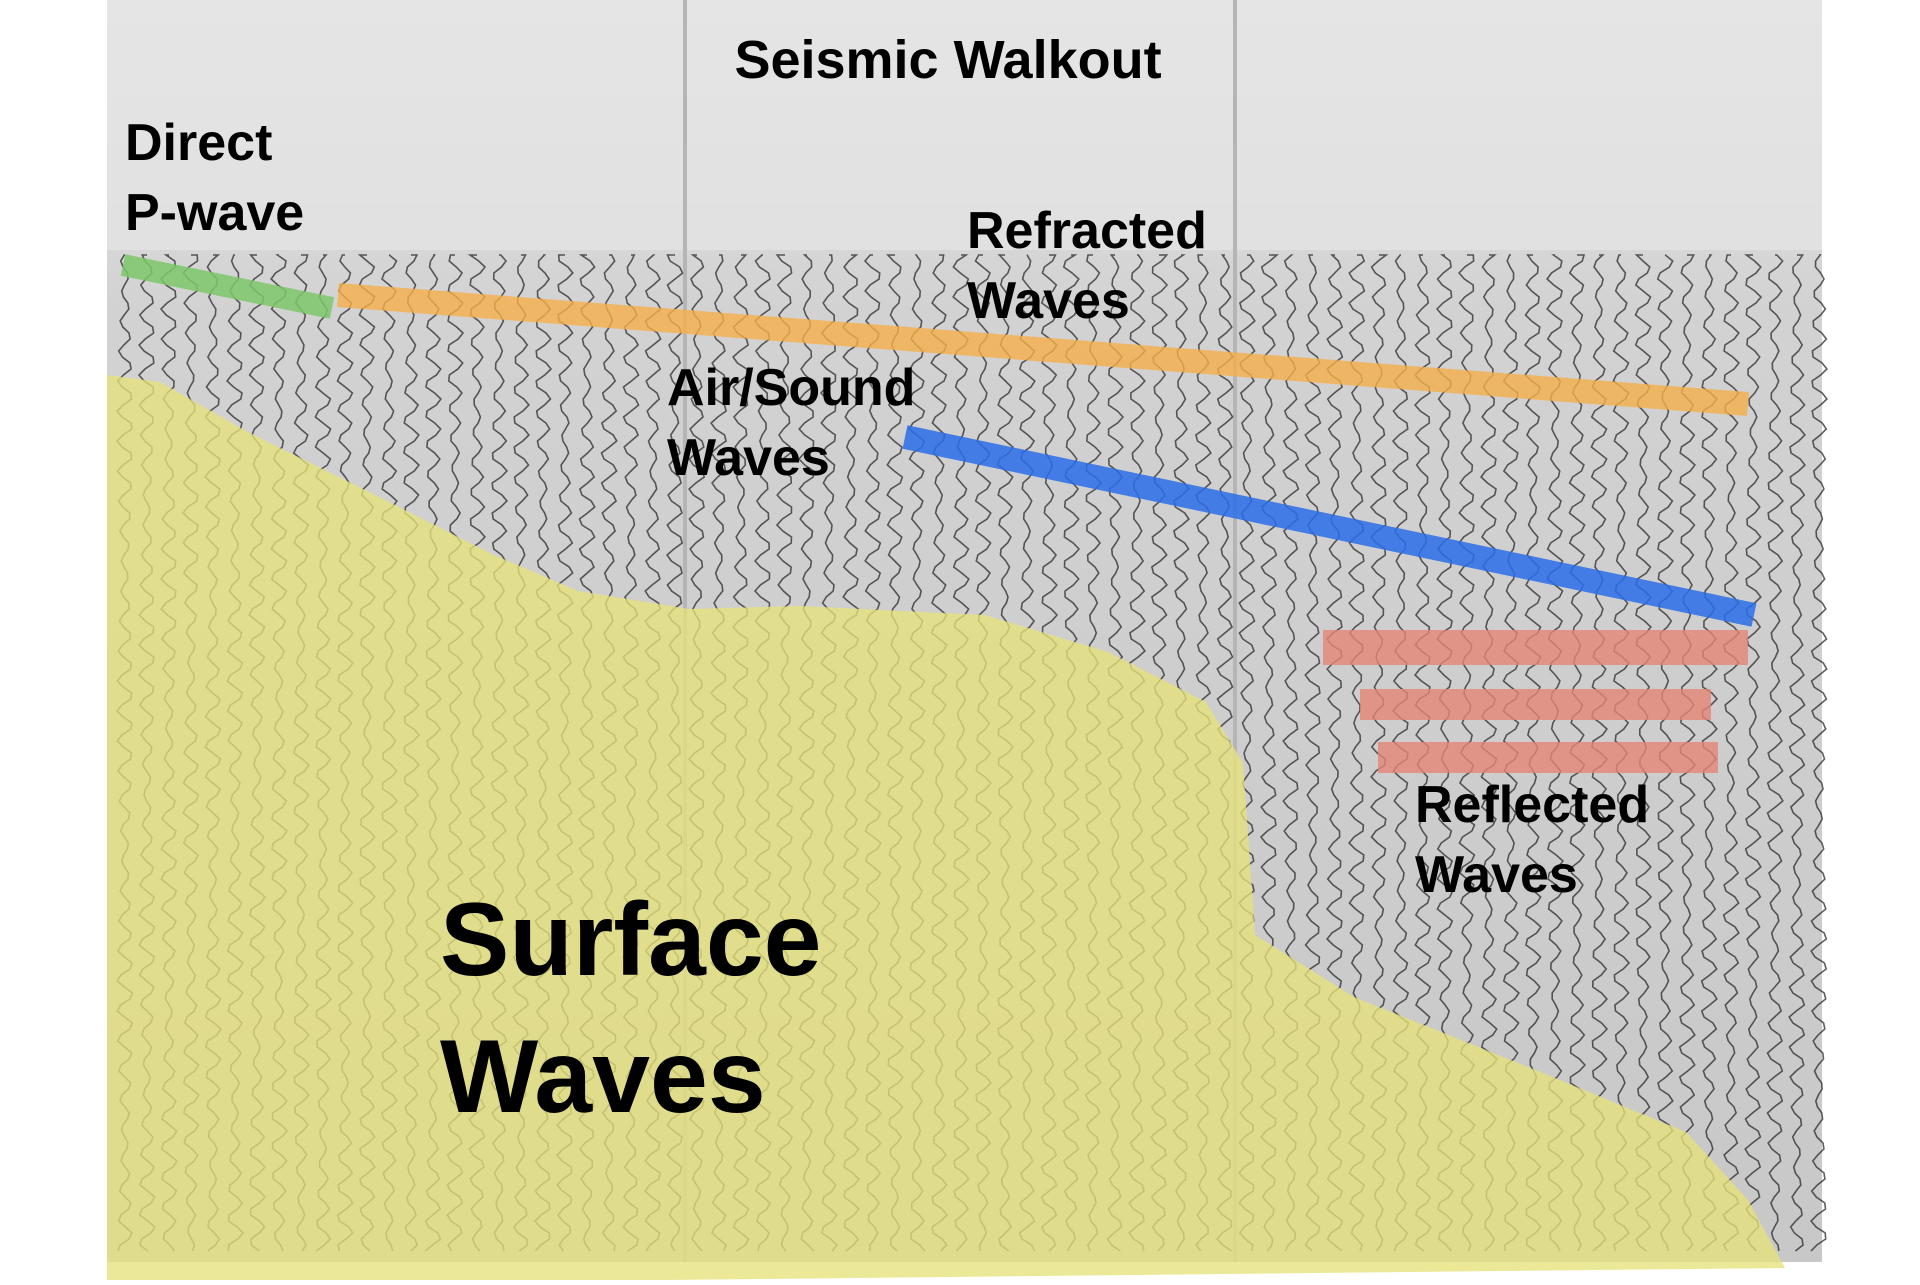 Image resolution: width=1920 pixels, height=1285 pixels. I want to click on refracted-wave-line, so click(1043, 349).